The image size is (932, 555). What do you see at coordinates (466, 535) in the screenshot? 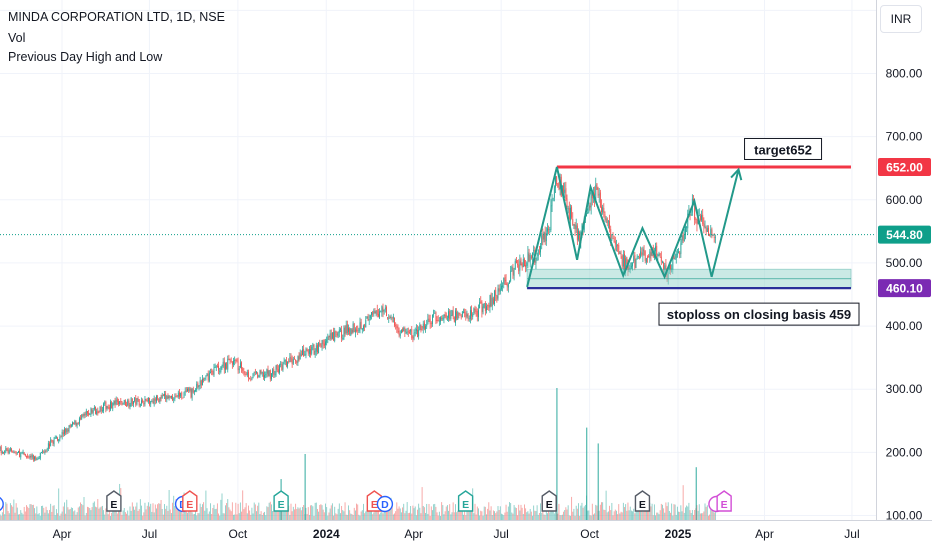
I see `time-scale: Apr Jul Oct 2024 Apr Jul Oct 2025 Apr Jul` at bounding box center [466, 535].